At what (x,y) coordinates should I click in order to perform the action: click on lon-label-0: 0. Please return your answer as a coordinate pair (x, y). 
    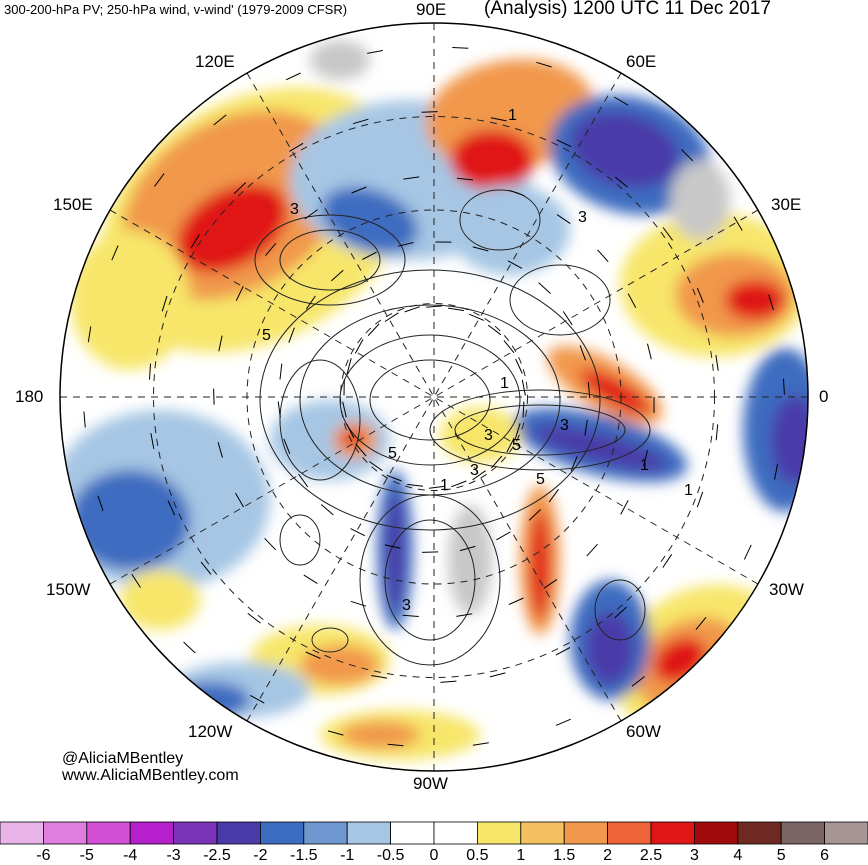
    Looking at the image, I should click on (824, 396).